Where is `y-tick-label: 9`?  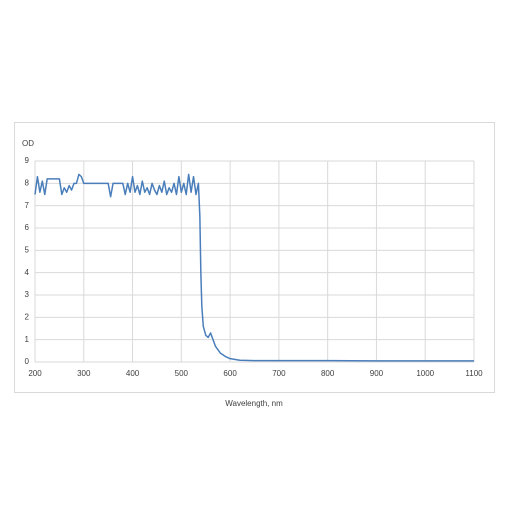
y-tick-label: 9 is located at coordinates (27, 160).